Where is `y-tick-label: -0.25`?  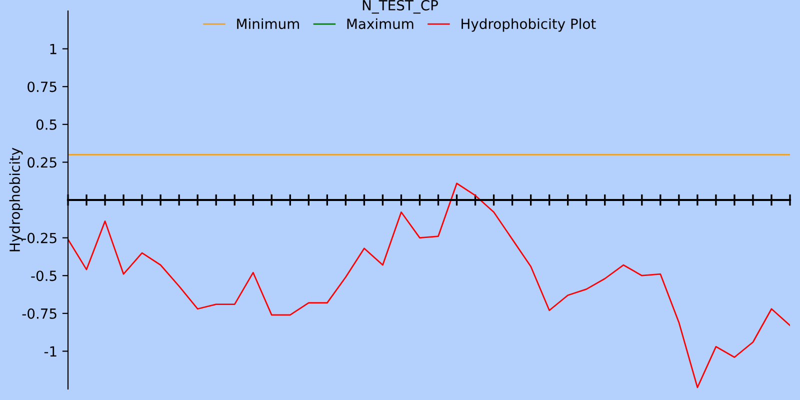 y-tick-label: -0.25 is located at coordinates (39, 238).